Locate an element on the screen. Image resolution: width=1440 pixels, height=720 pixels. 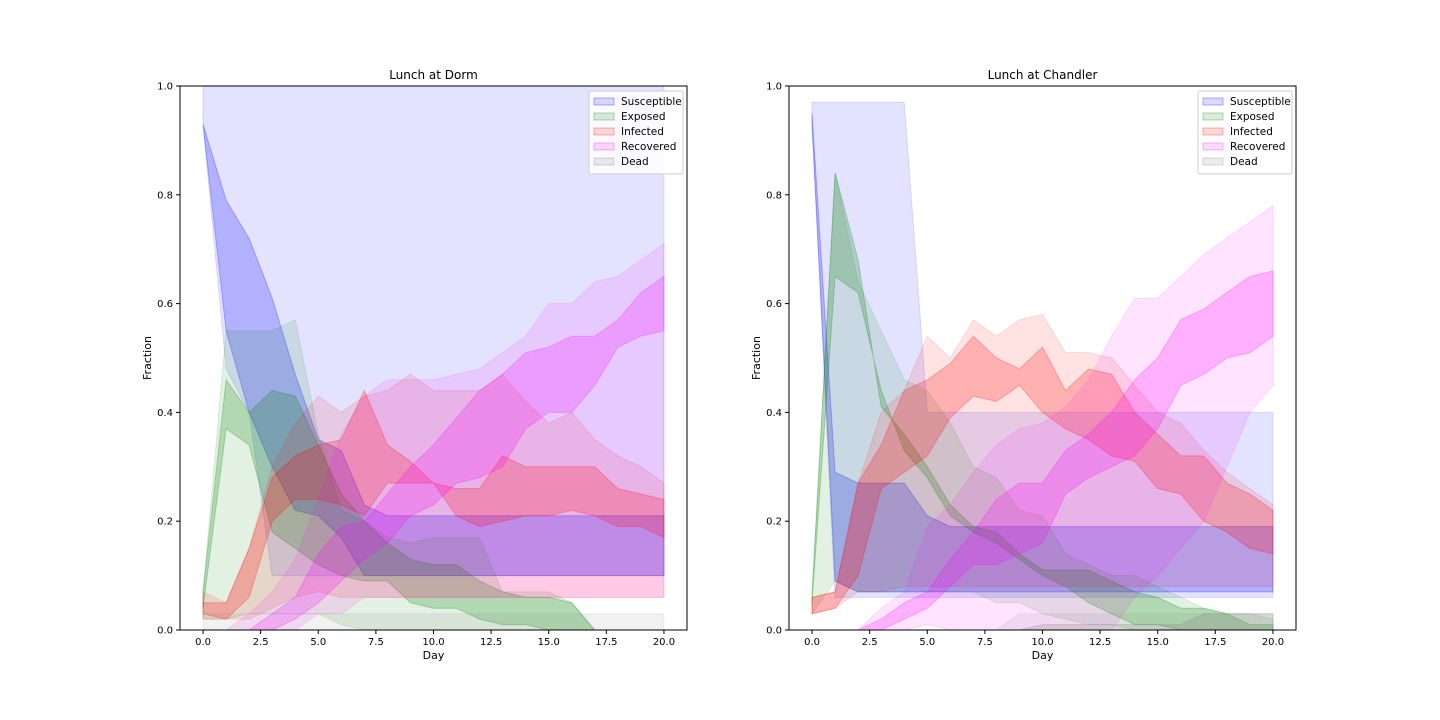
chart-title: Lunch at Dorm is located at coordinates (433, 75).